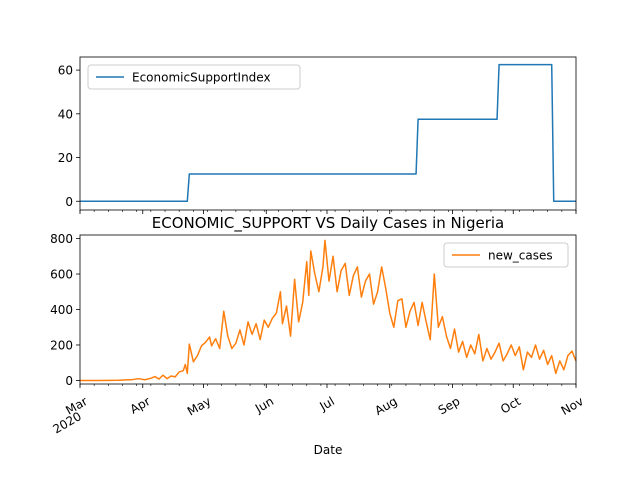  What do you see at coordinates (65, 158) in the screenshot?
I see `y-tick-label: 20` at bounding box center [65, 158].